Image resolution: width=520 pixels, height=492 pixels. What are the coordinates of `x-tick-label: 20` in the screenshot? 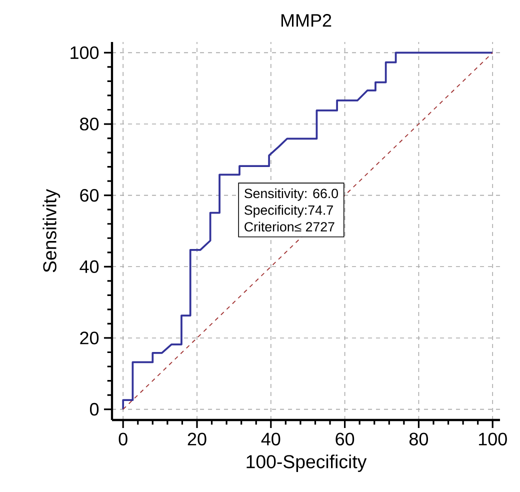 It's located at (197, 439).